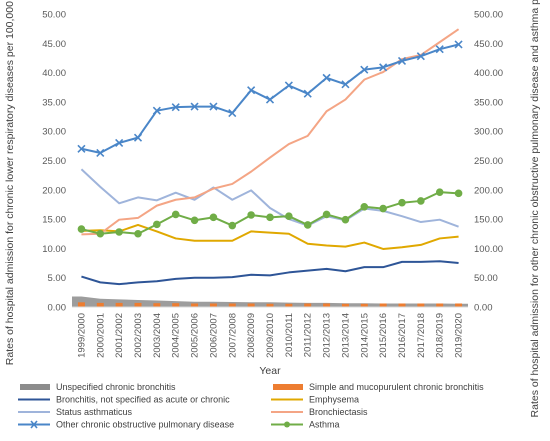 This screenshot has width=550, height=441. I want to click on x-tick-label: 2011/2012, so click(308, 335).